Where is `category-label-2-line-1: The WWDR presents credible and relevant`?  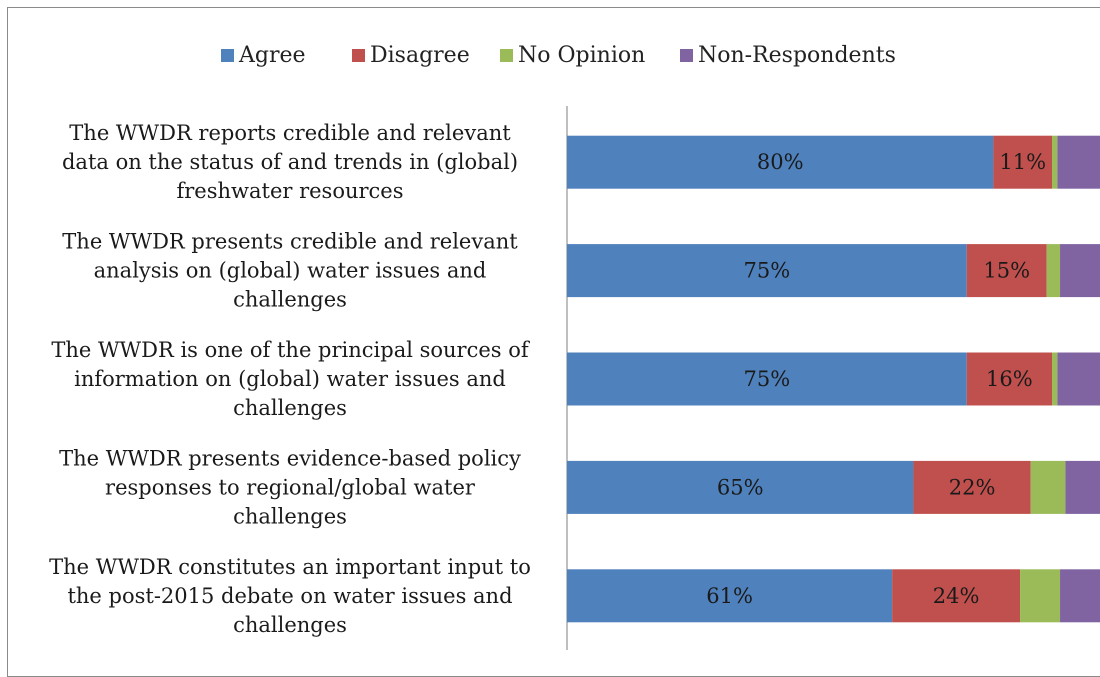 category-label-2-line-1: The WWDR presents credible and relevant is located at coordinates (290, 242).